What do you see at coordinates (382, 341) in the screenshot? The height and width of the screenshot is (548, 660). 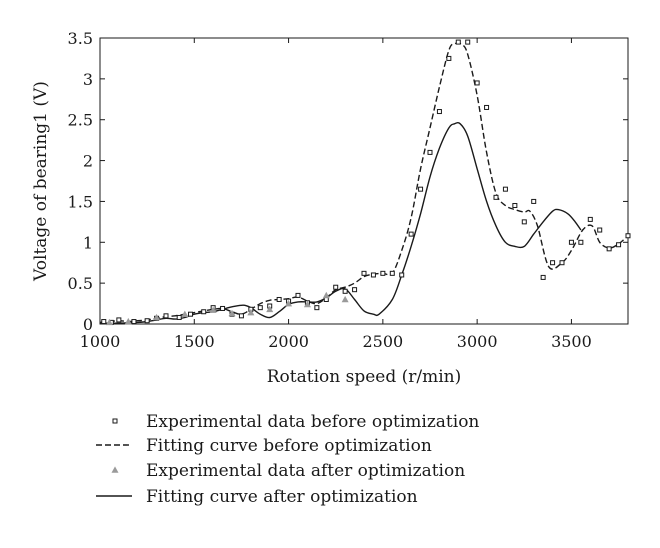 I see `x-tick-label: 2500` at bounding box center [382, 341].